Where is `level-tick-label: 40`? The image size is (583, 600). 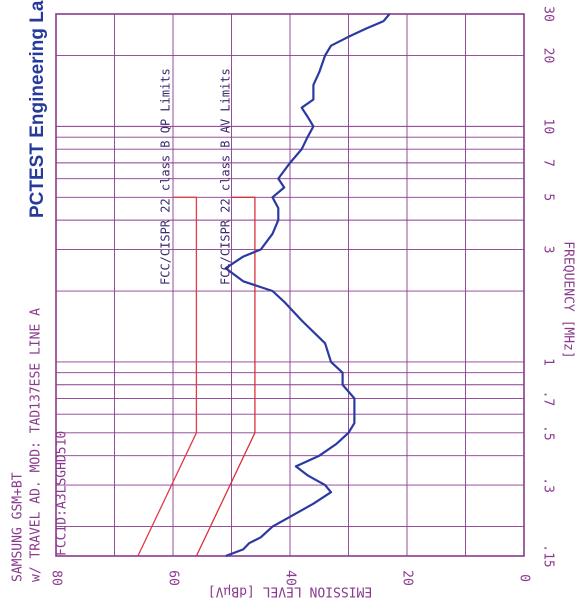
level-tick-label: 40 is located at coordinates (290, 578).